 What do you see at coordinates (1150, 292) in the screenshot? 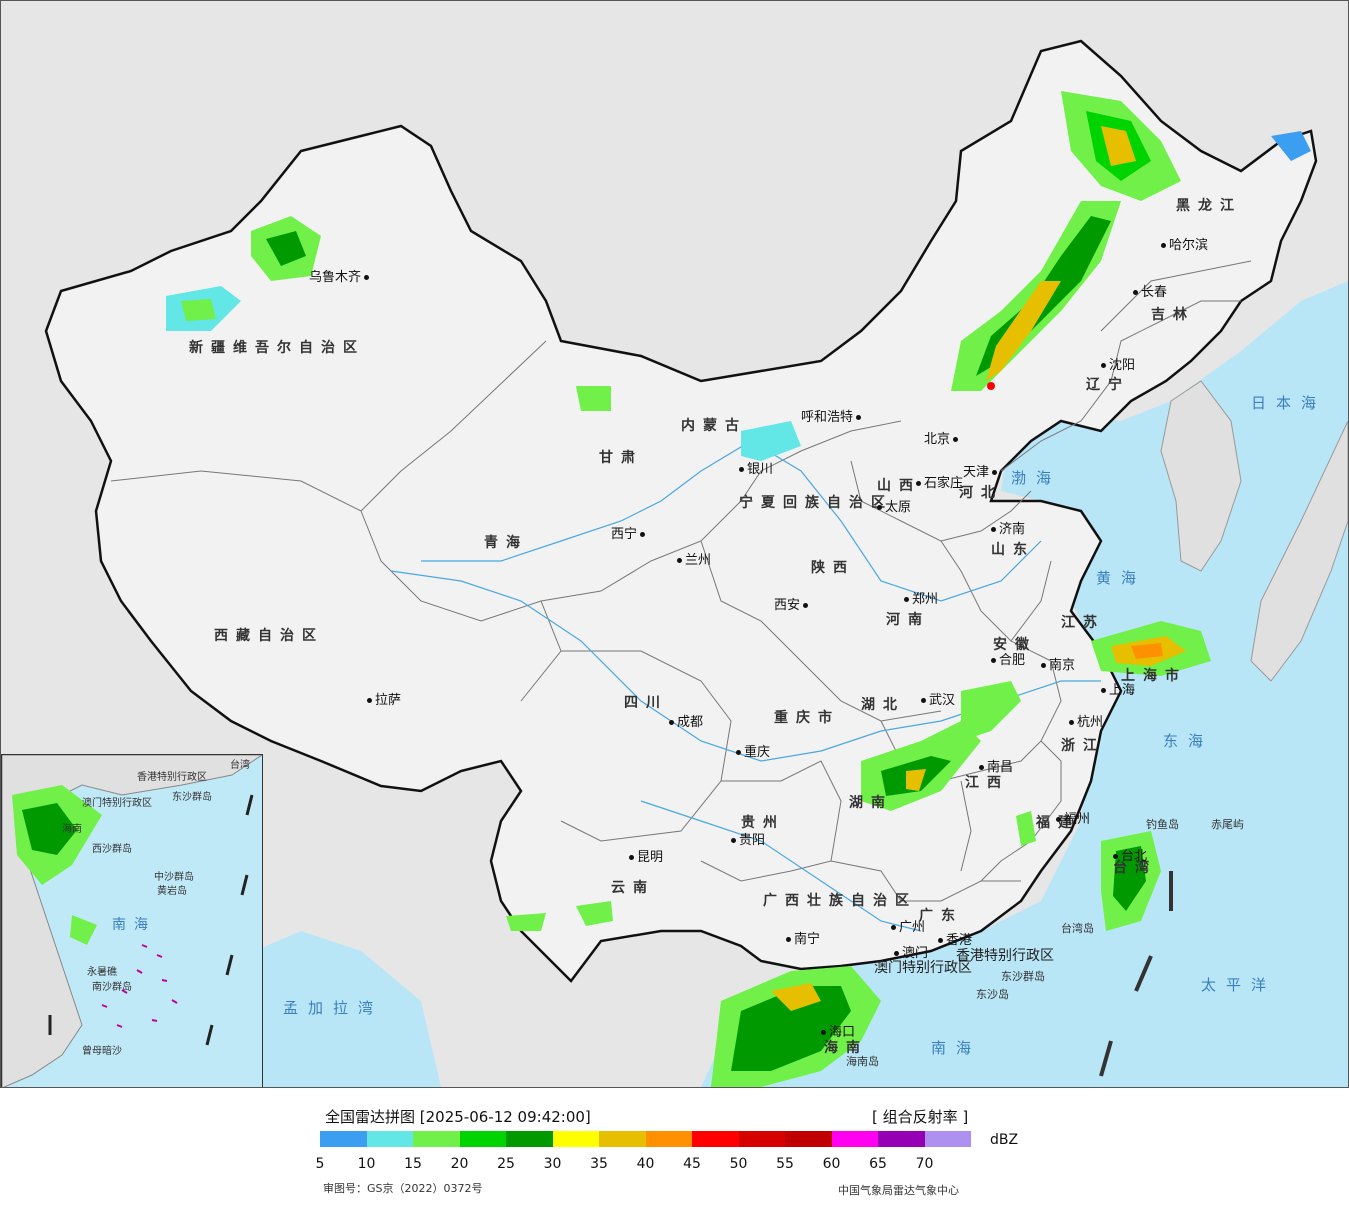
I see `city-label: 长春` at bounding box center [1150, 292].